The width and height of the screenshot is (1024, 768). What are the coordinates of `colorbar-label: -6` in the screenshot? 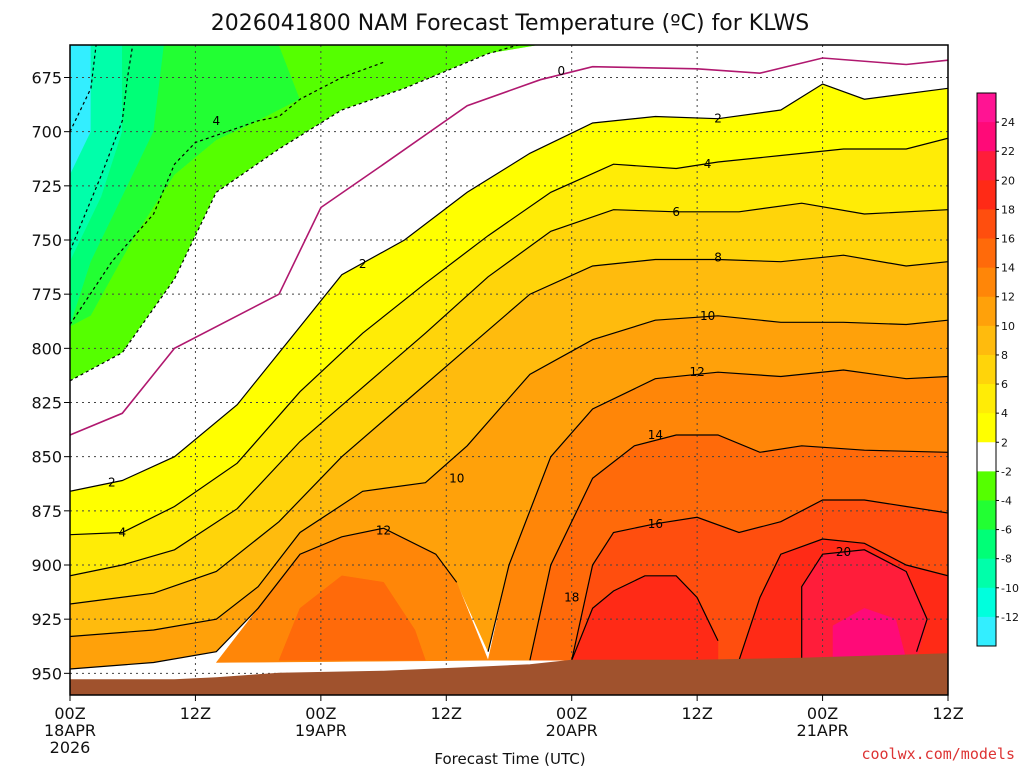 It's located at (1006, 530).